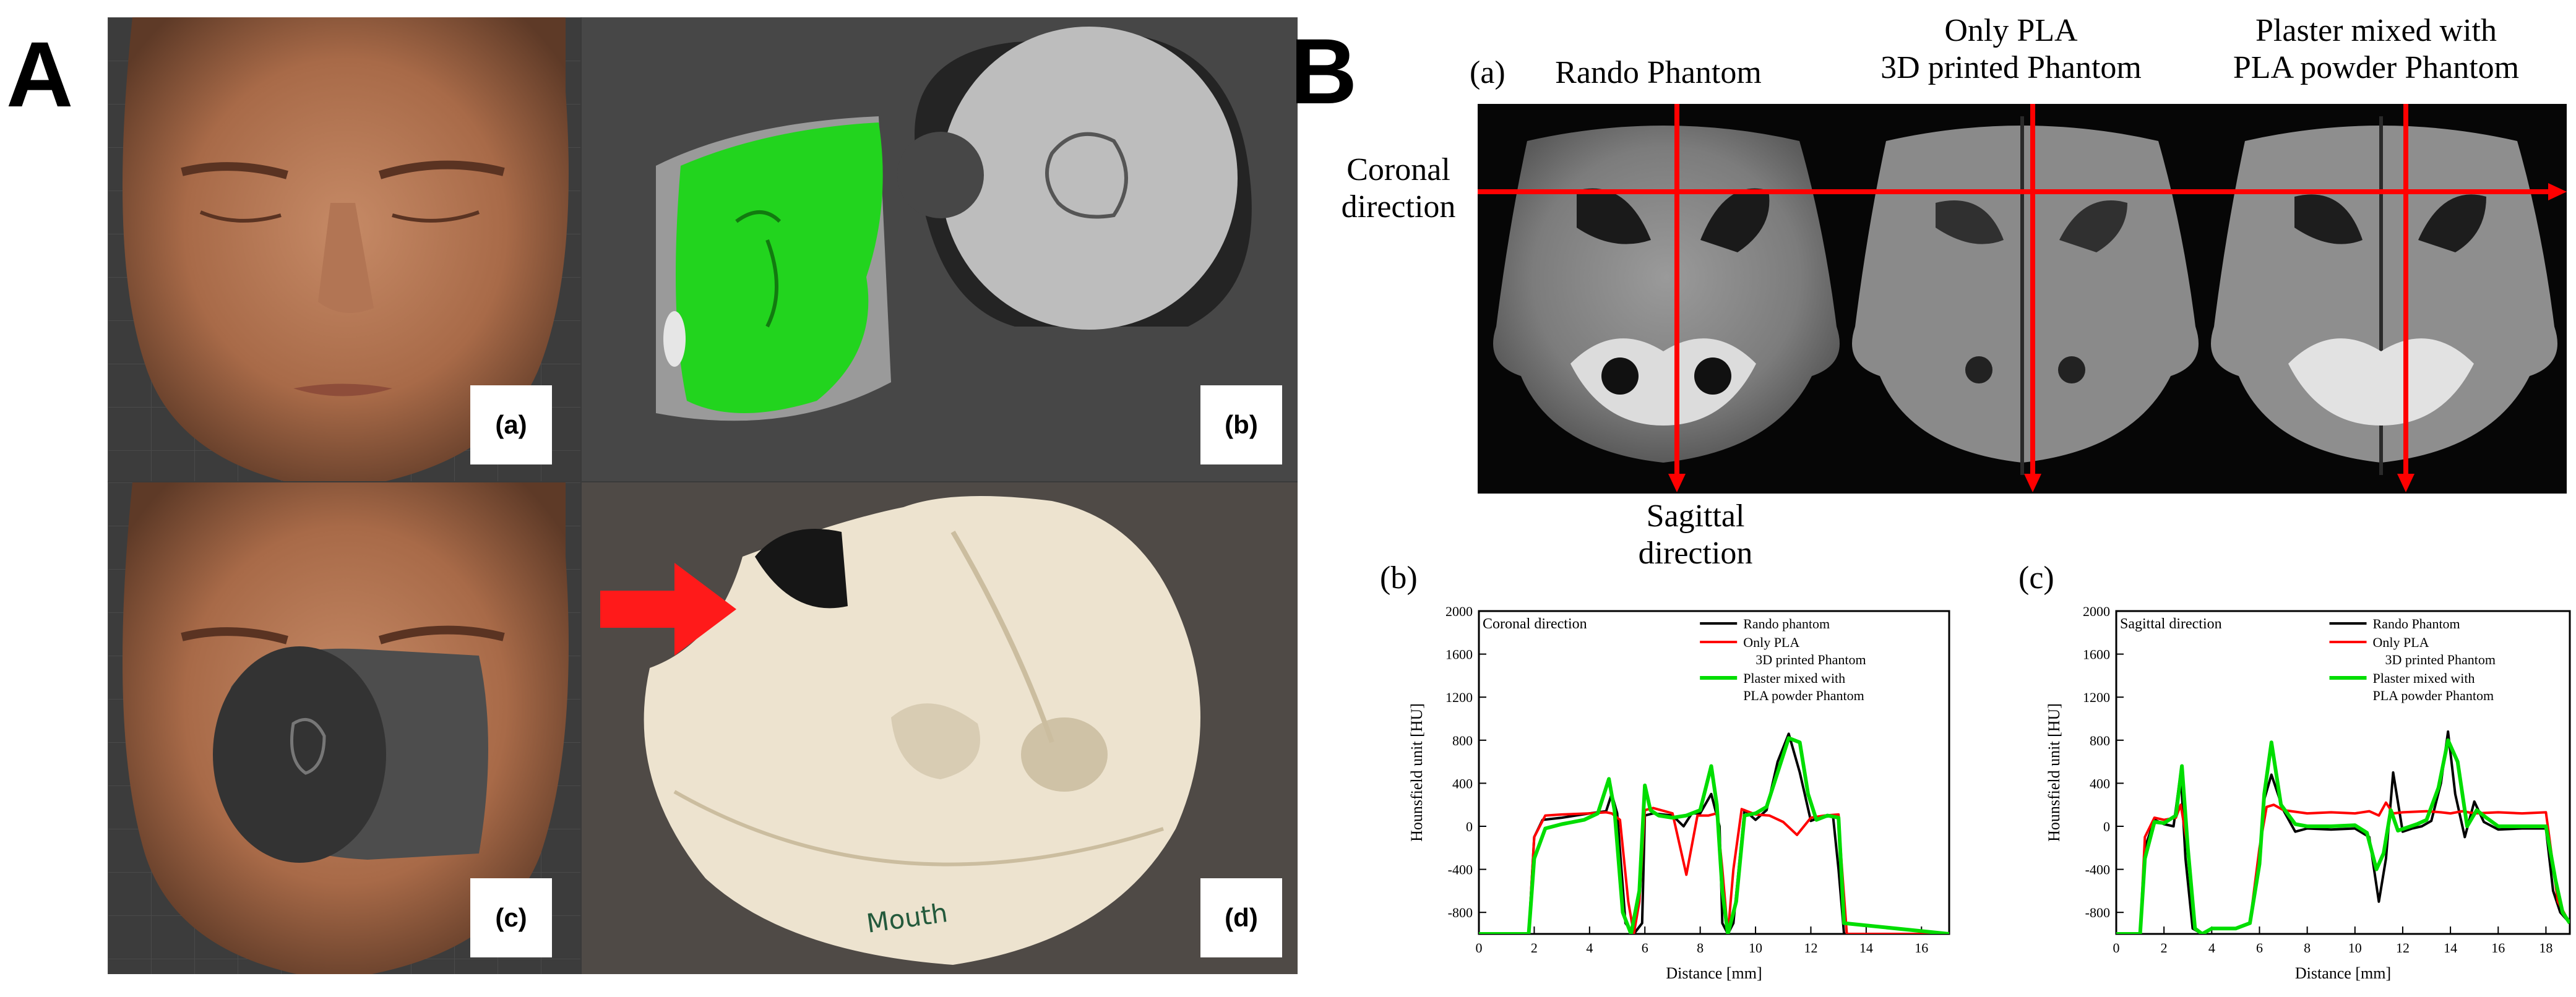  Describe the element at coordinates (1666, 294) in the screenshot. I see `ct-rando` at that location.